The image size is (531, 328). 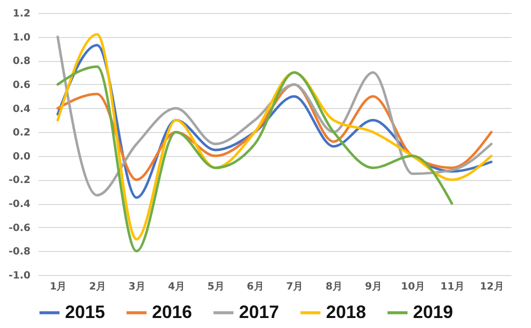 What do you see at coordinates (21, 156) in the screenshot?
I see `y-tick-label: 0.0` at bounding box center [21, 156].